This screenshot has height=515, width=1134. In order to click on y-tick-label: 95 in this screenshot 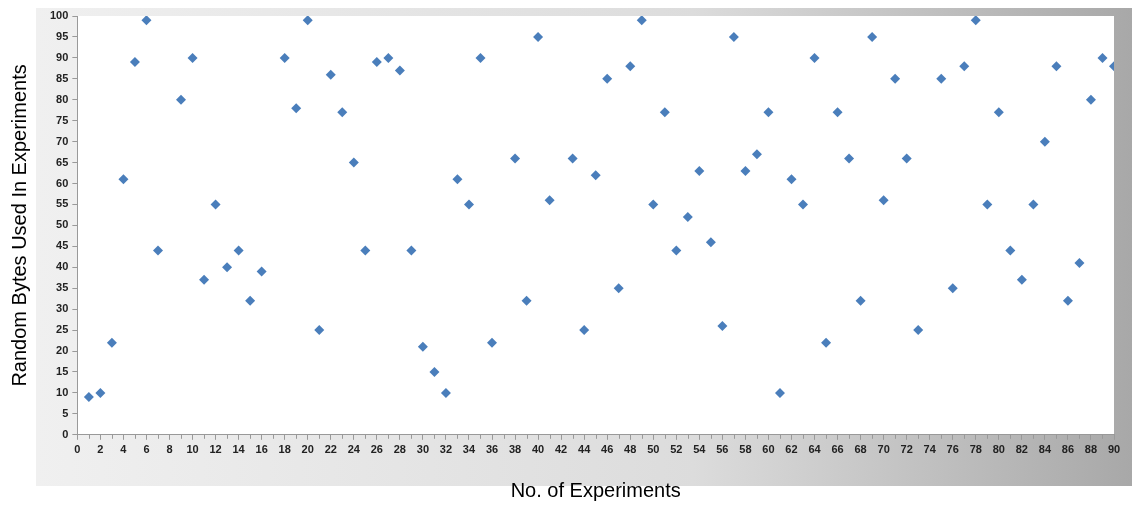, I will do `click(62, 35)`.